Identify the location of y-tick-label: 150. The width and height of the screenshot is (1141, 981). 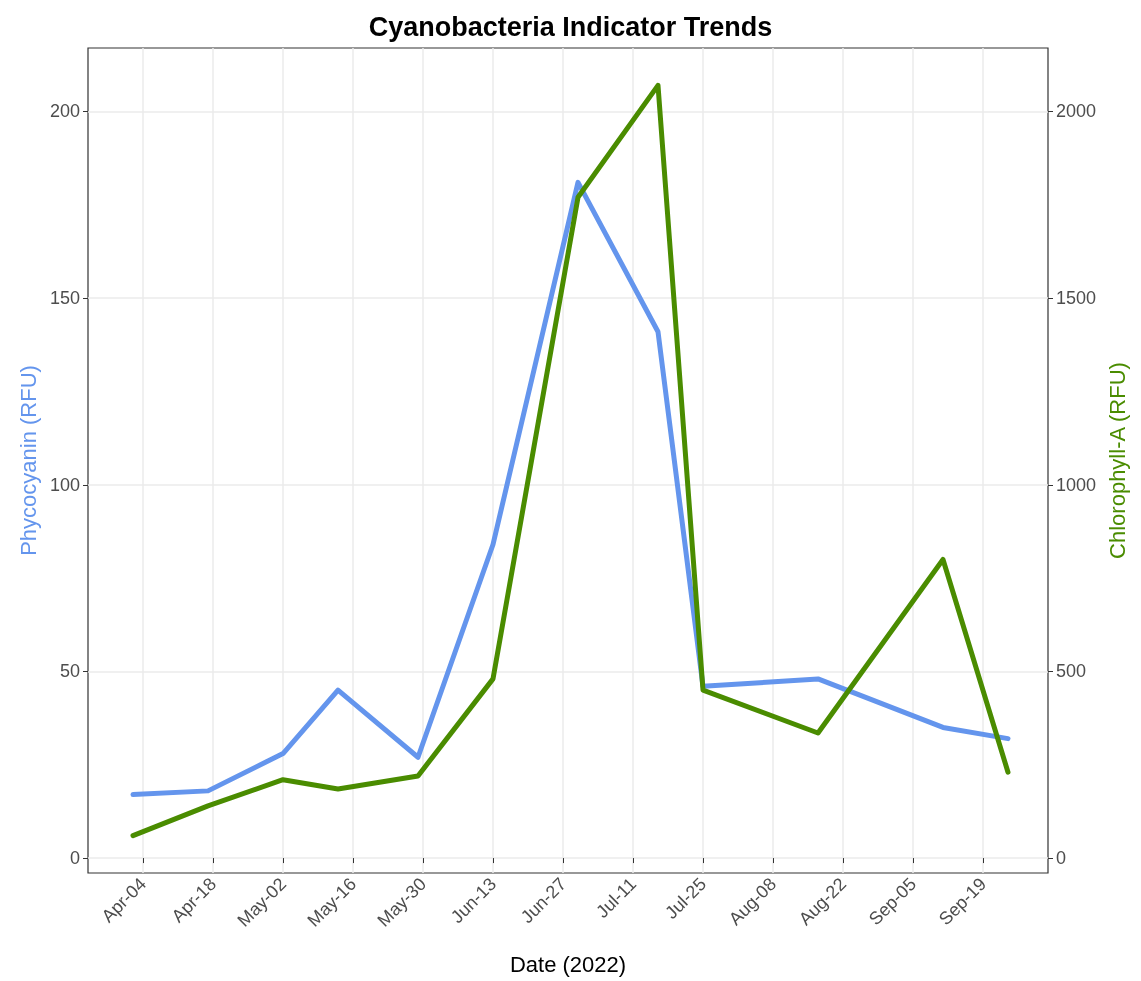
(64, 298).